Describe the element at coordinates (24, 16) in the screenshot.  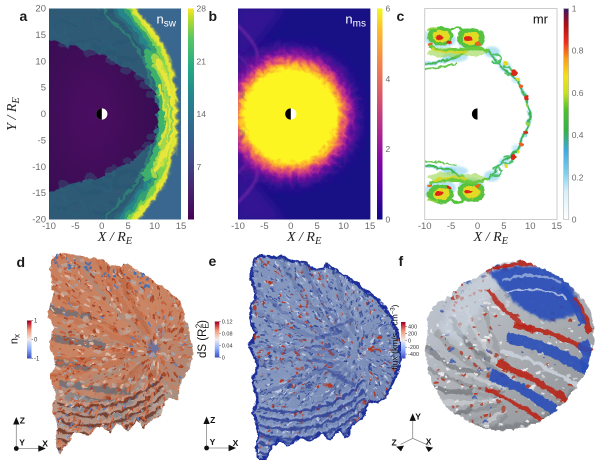
I see `svg-text: a` at that location.